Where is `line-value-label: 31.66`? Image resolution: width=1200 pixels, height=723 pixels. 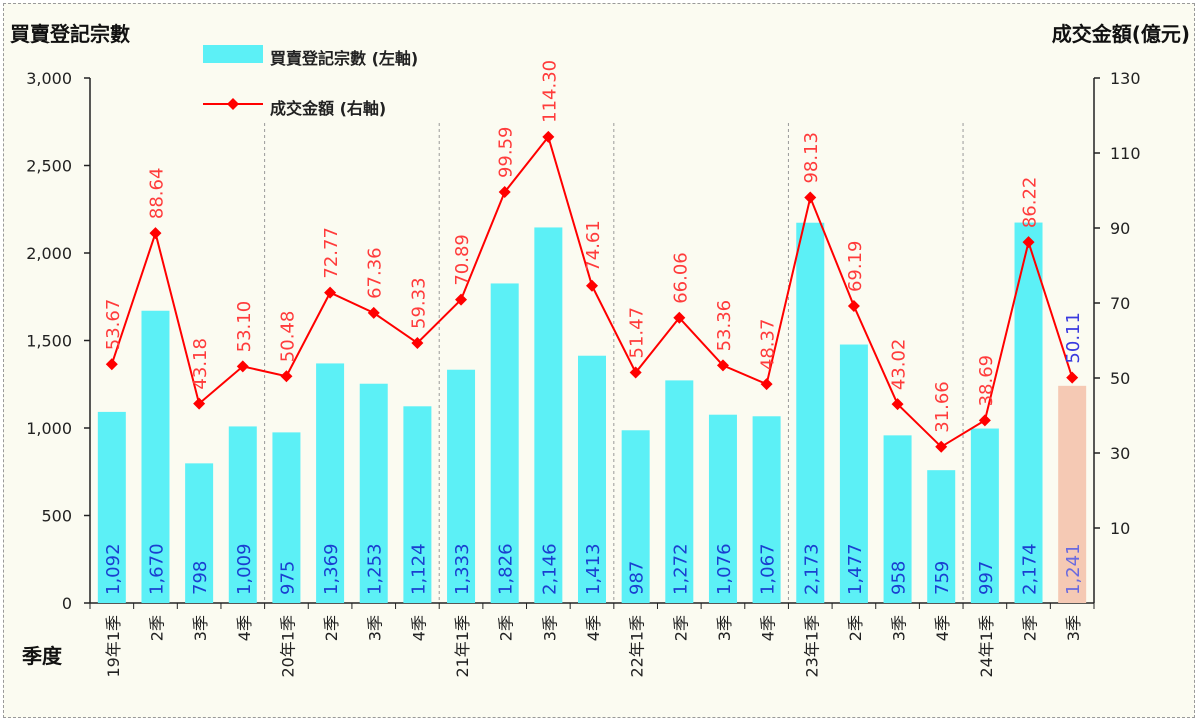 line-value-label: 31.66 is located at coordinates (942, 407).